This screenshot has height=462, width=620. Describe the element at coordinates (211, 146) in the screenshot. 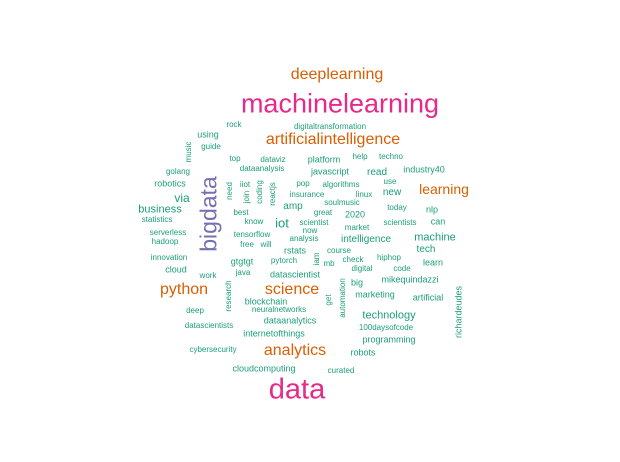

I see `word: guide` at that location.